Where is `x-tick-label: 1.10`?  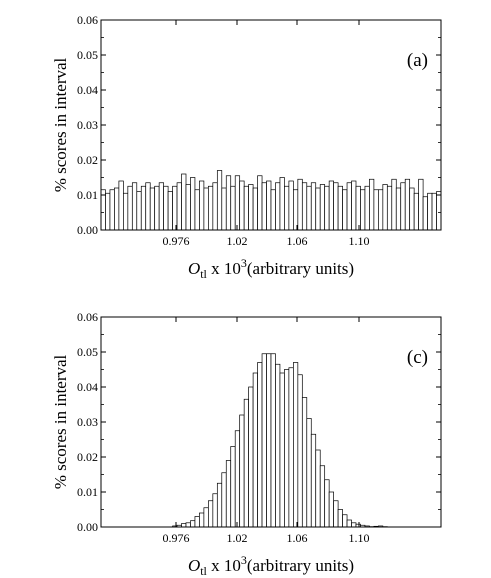 x-tick-label: 1.10 is located at coordinates (359, 241).